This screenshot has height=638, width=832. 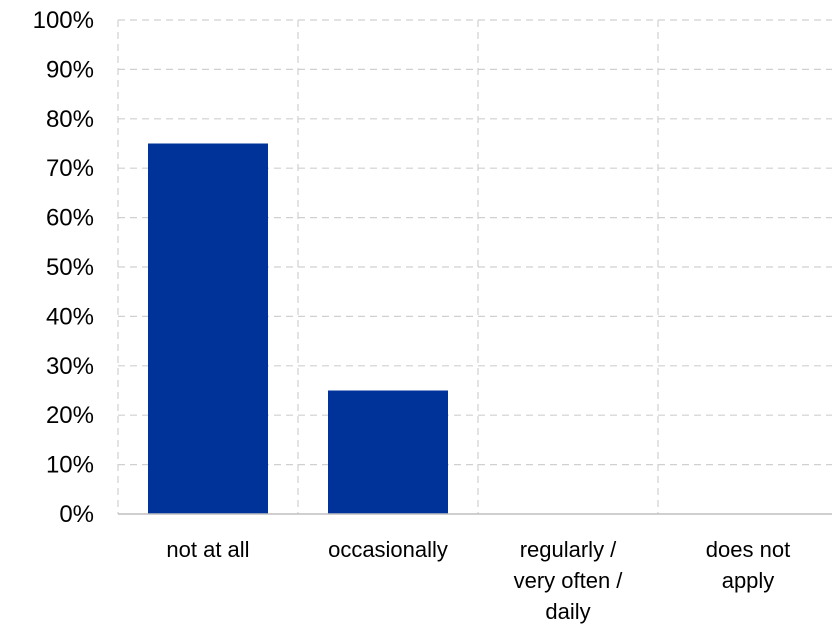 I want to click on x-tick-label-line: does not, so click(x=748, y=549).